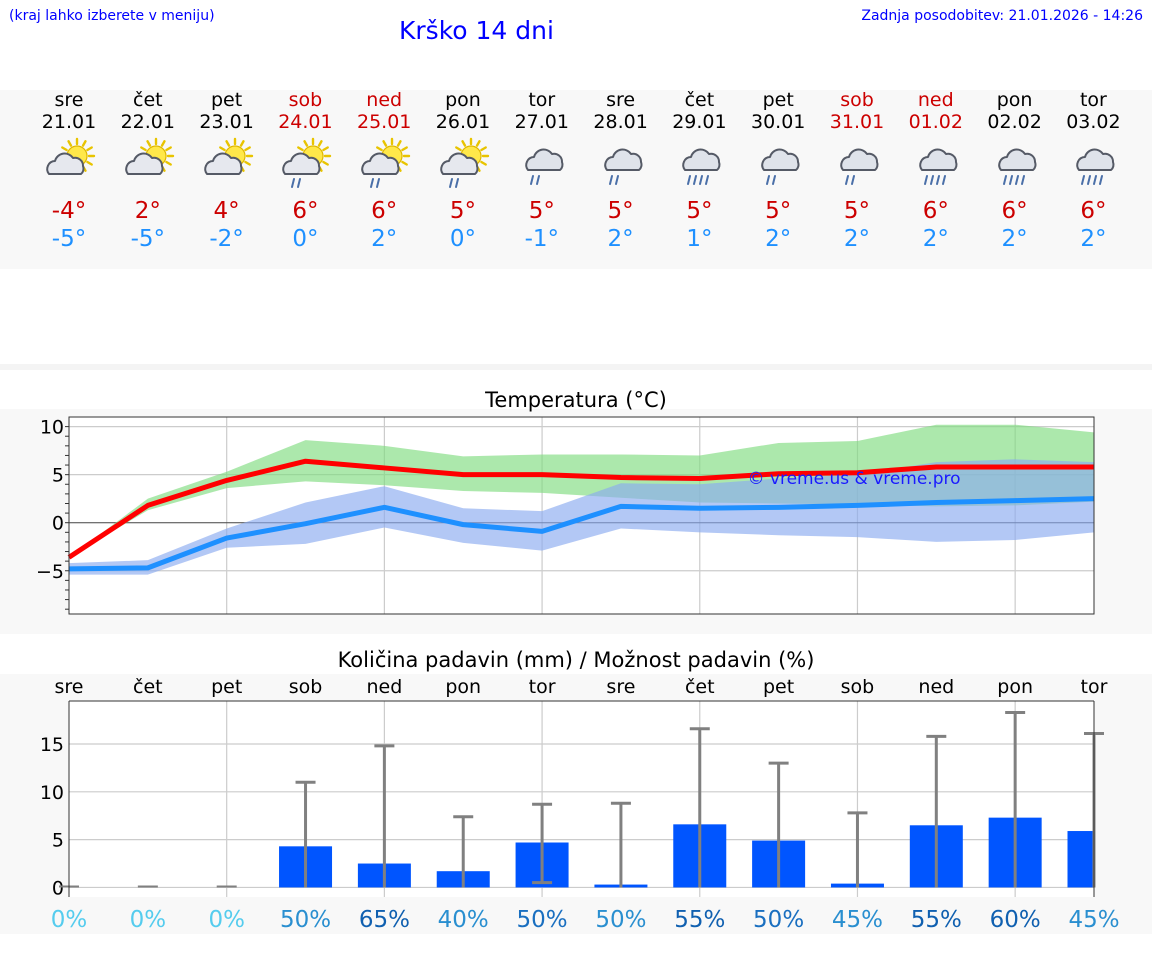 This screenshot has height=975, width=1152. What do you see at coordinates (857, 122) in the screenshot?
I see `day-date: 31.01` at bounding box center [857, 122].